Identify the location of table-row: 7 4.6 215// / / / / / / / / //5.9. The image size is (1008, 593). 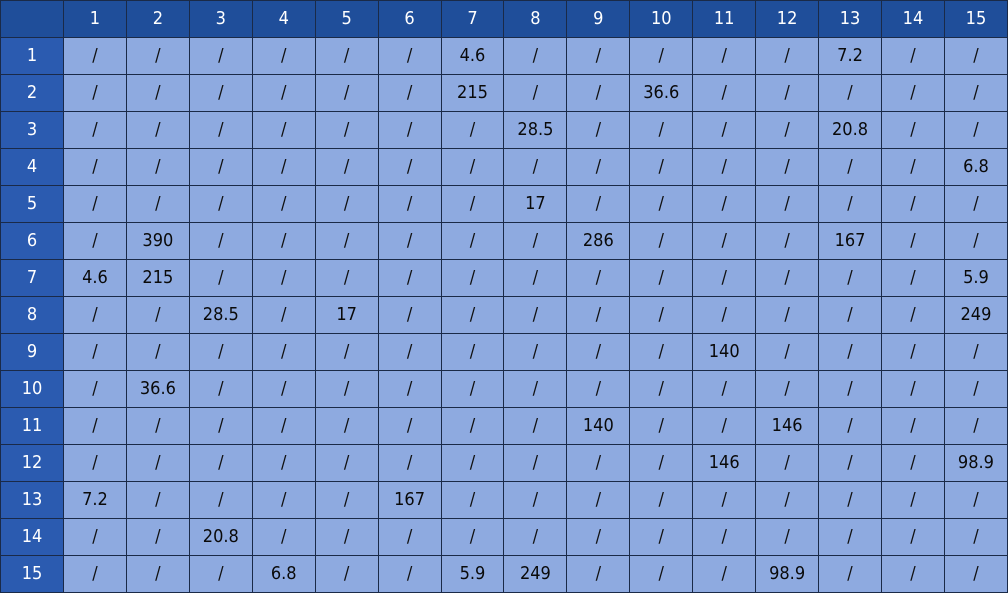
(504, 278).